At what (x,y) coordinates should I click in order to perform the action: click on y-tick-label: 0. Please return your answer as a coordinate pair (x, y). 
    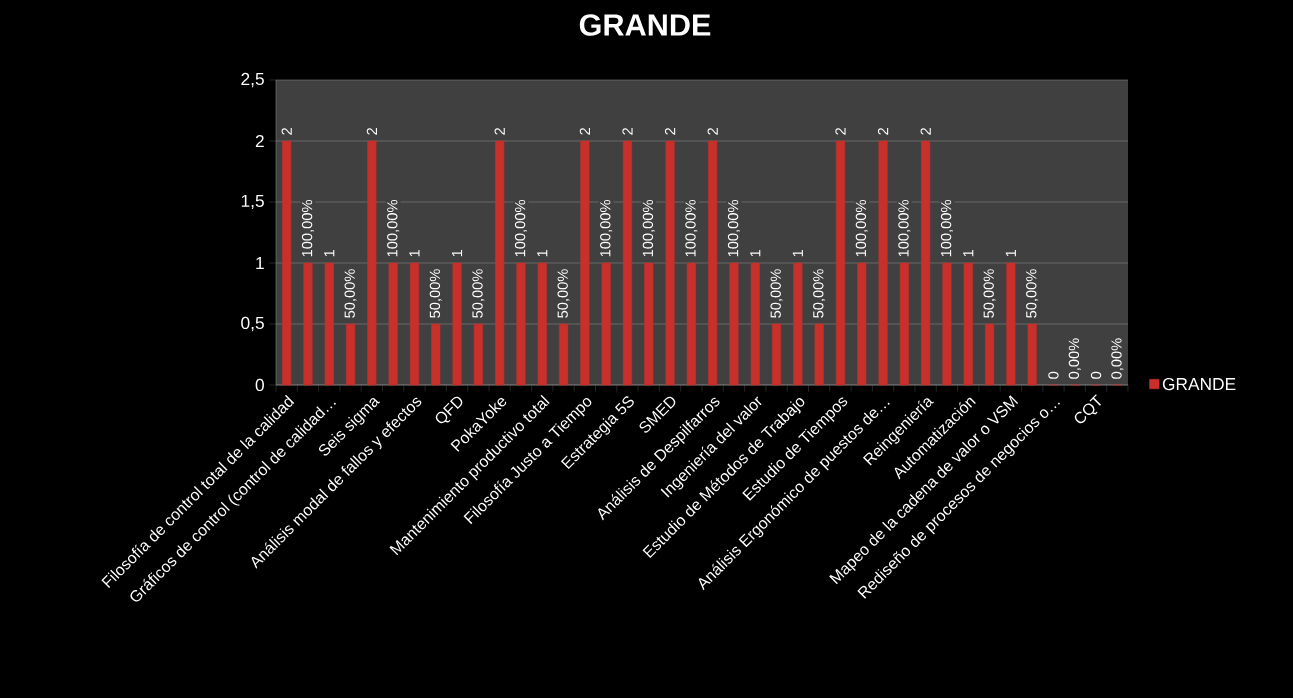
    Looking at the image, I should click on (259, 385).